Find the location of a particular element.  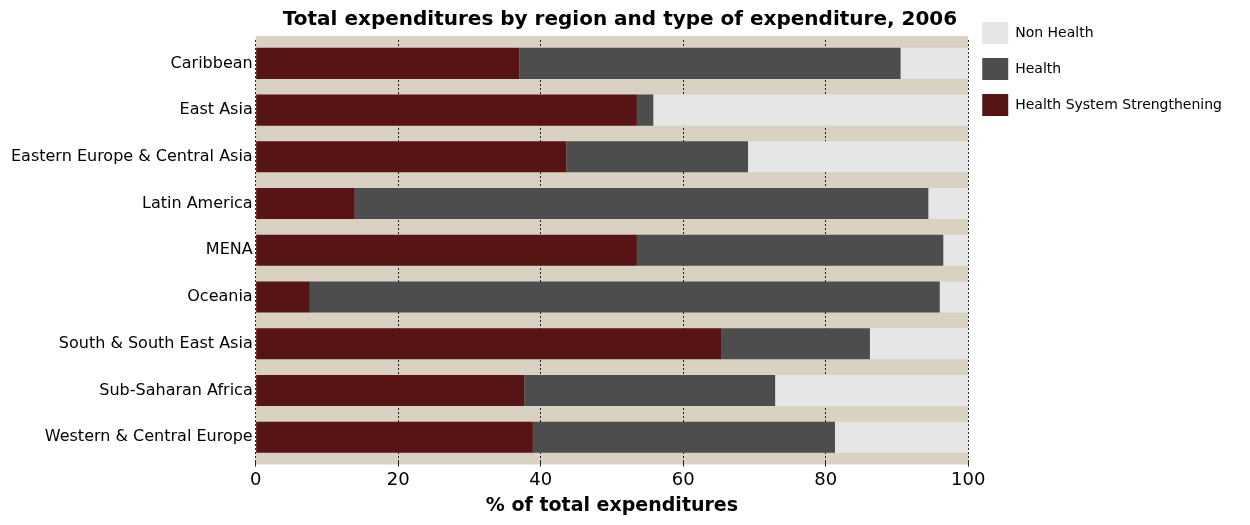

y-tick-label: East Asia is located at coordinates (216, 109).